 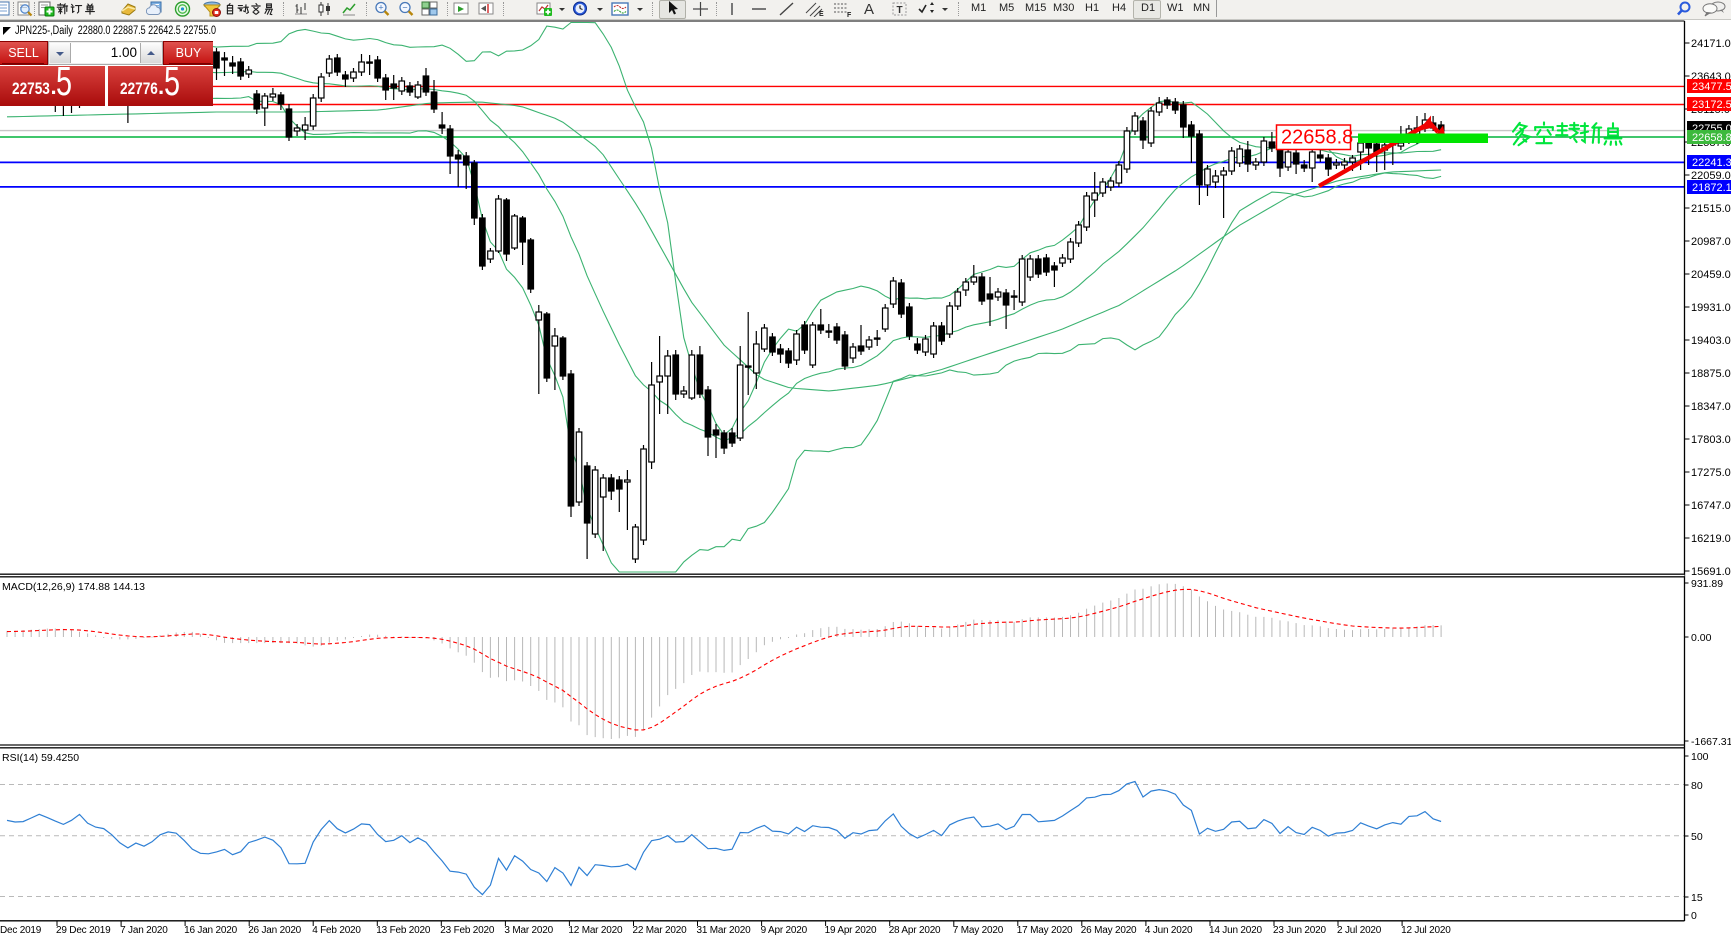 I want to click on svg-text: 80, so click(x=1697, y=786).